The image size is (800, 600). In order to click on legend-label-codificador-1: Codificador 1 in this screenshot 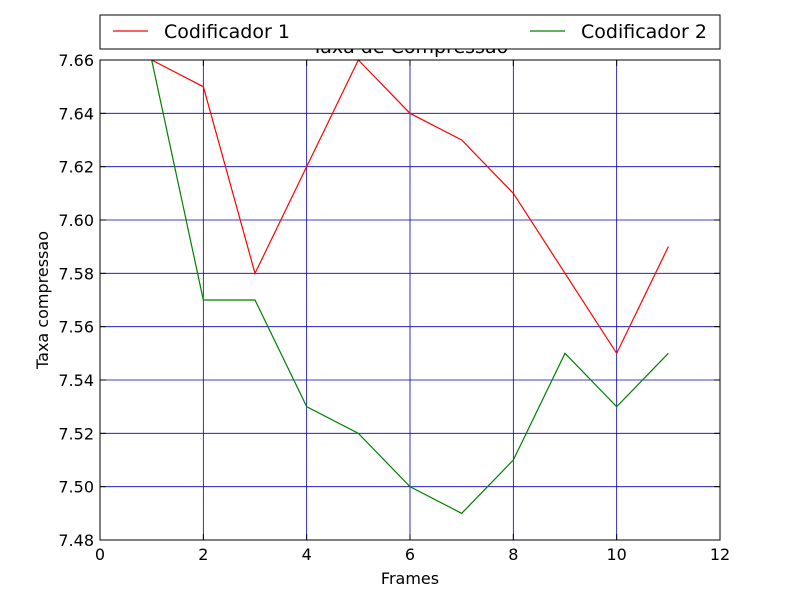, I will do `click(227, 32)`.